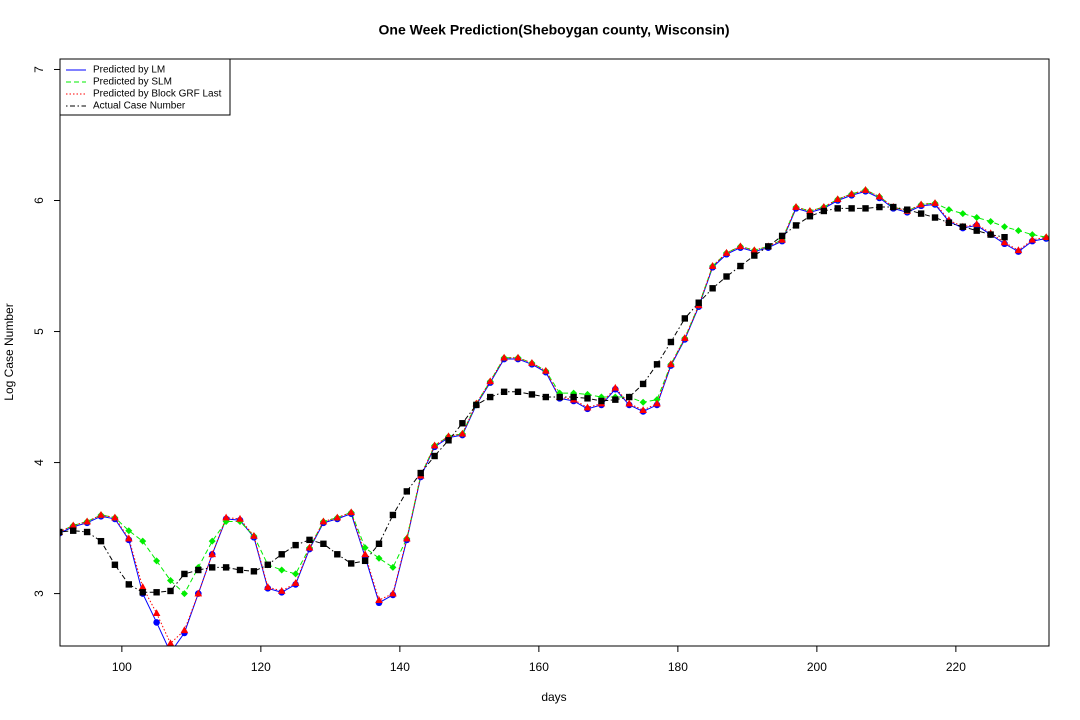 This screenshot has width=1080, height=720. Describe the element at coordinates (139, 106) in the screenshot. I see `legend-label: Actual Case Number` at that location.